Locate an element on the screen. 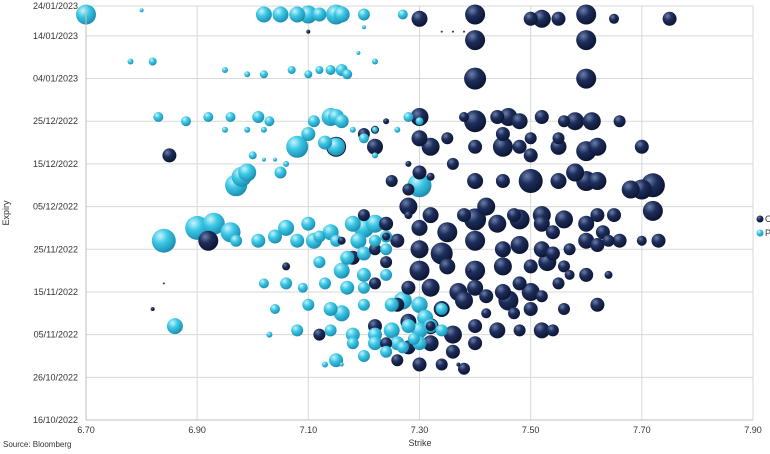 This screenshot has width=770, height=454. y-tick-label: 25/11/2022 is located at coordinates (56, 249).